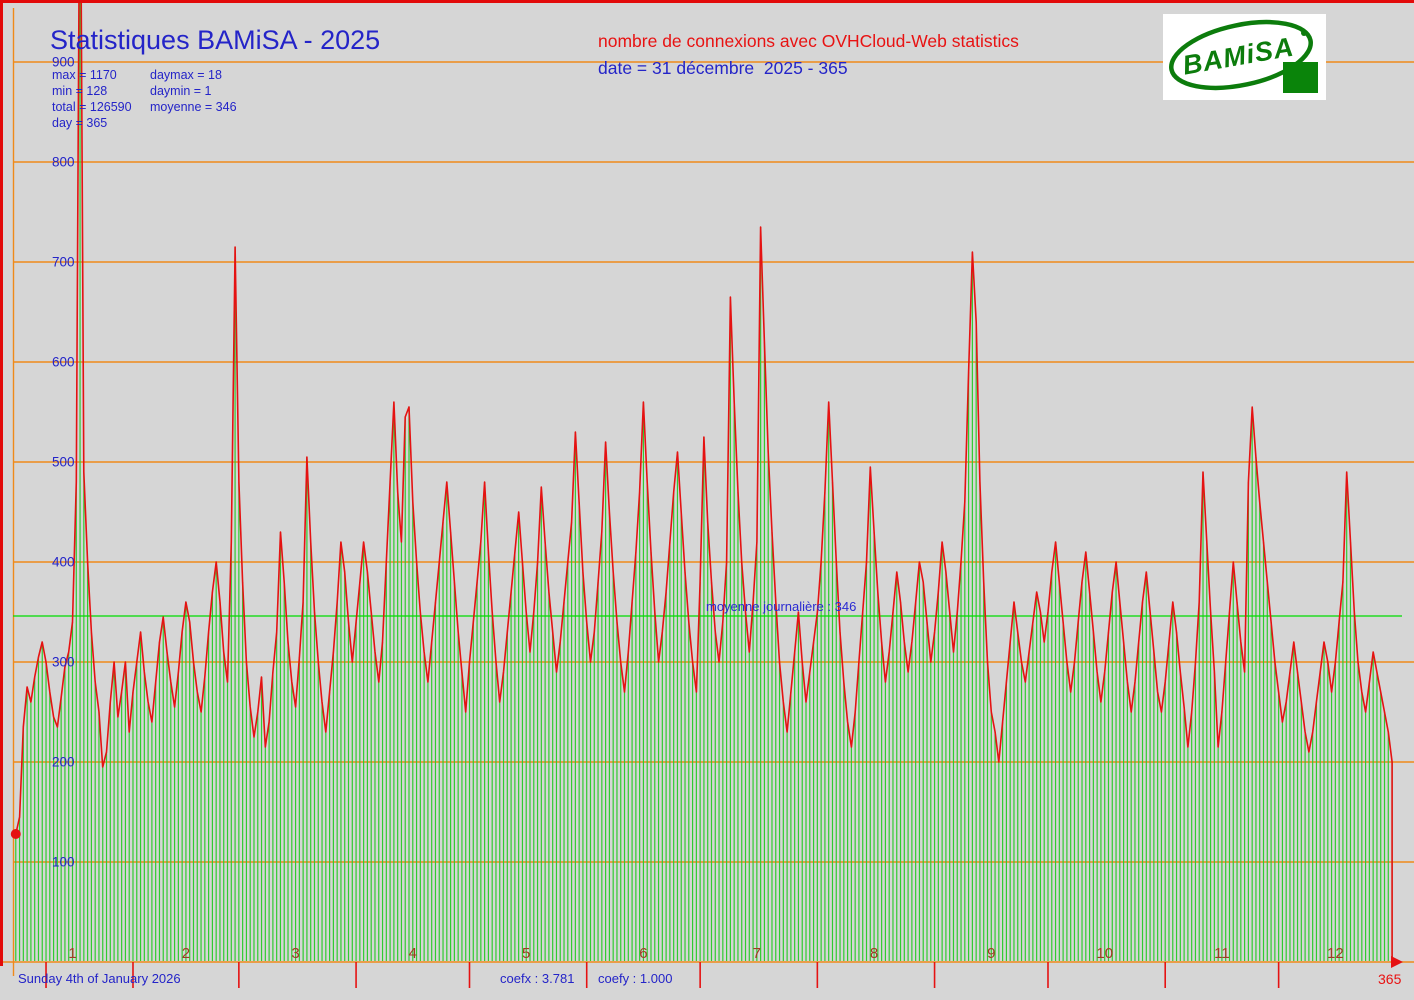  I want to click on page-title: Statistiques BAMiSA - 2025, so click(215, 40).